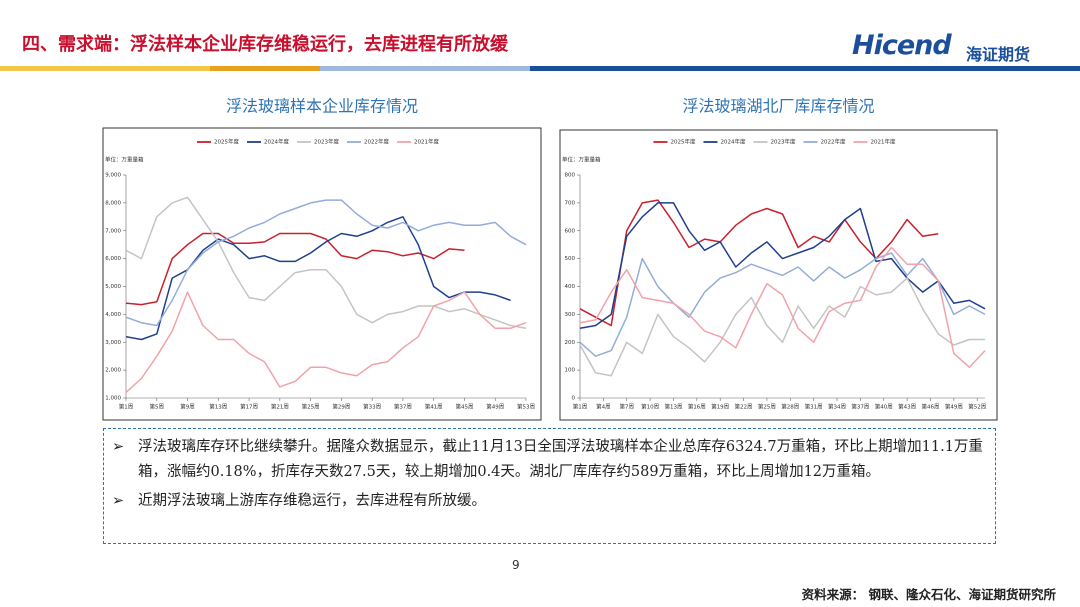  What do you see at coordinates (265, 44) in the screenshot?
I see `slide-title: 四、需求端：浮法样本企业库存维稳运行，去库进程有所放缓` at bounding box center [265, 44].